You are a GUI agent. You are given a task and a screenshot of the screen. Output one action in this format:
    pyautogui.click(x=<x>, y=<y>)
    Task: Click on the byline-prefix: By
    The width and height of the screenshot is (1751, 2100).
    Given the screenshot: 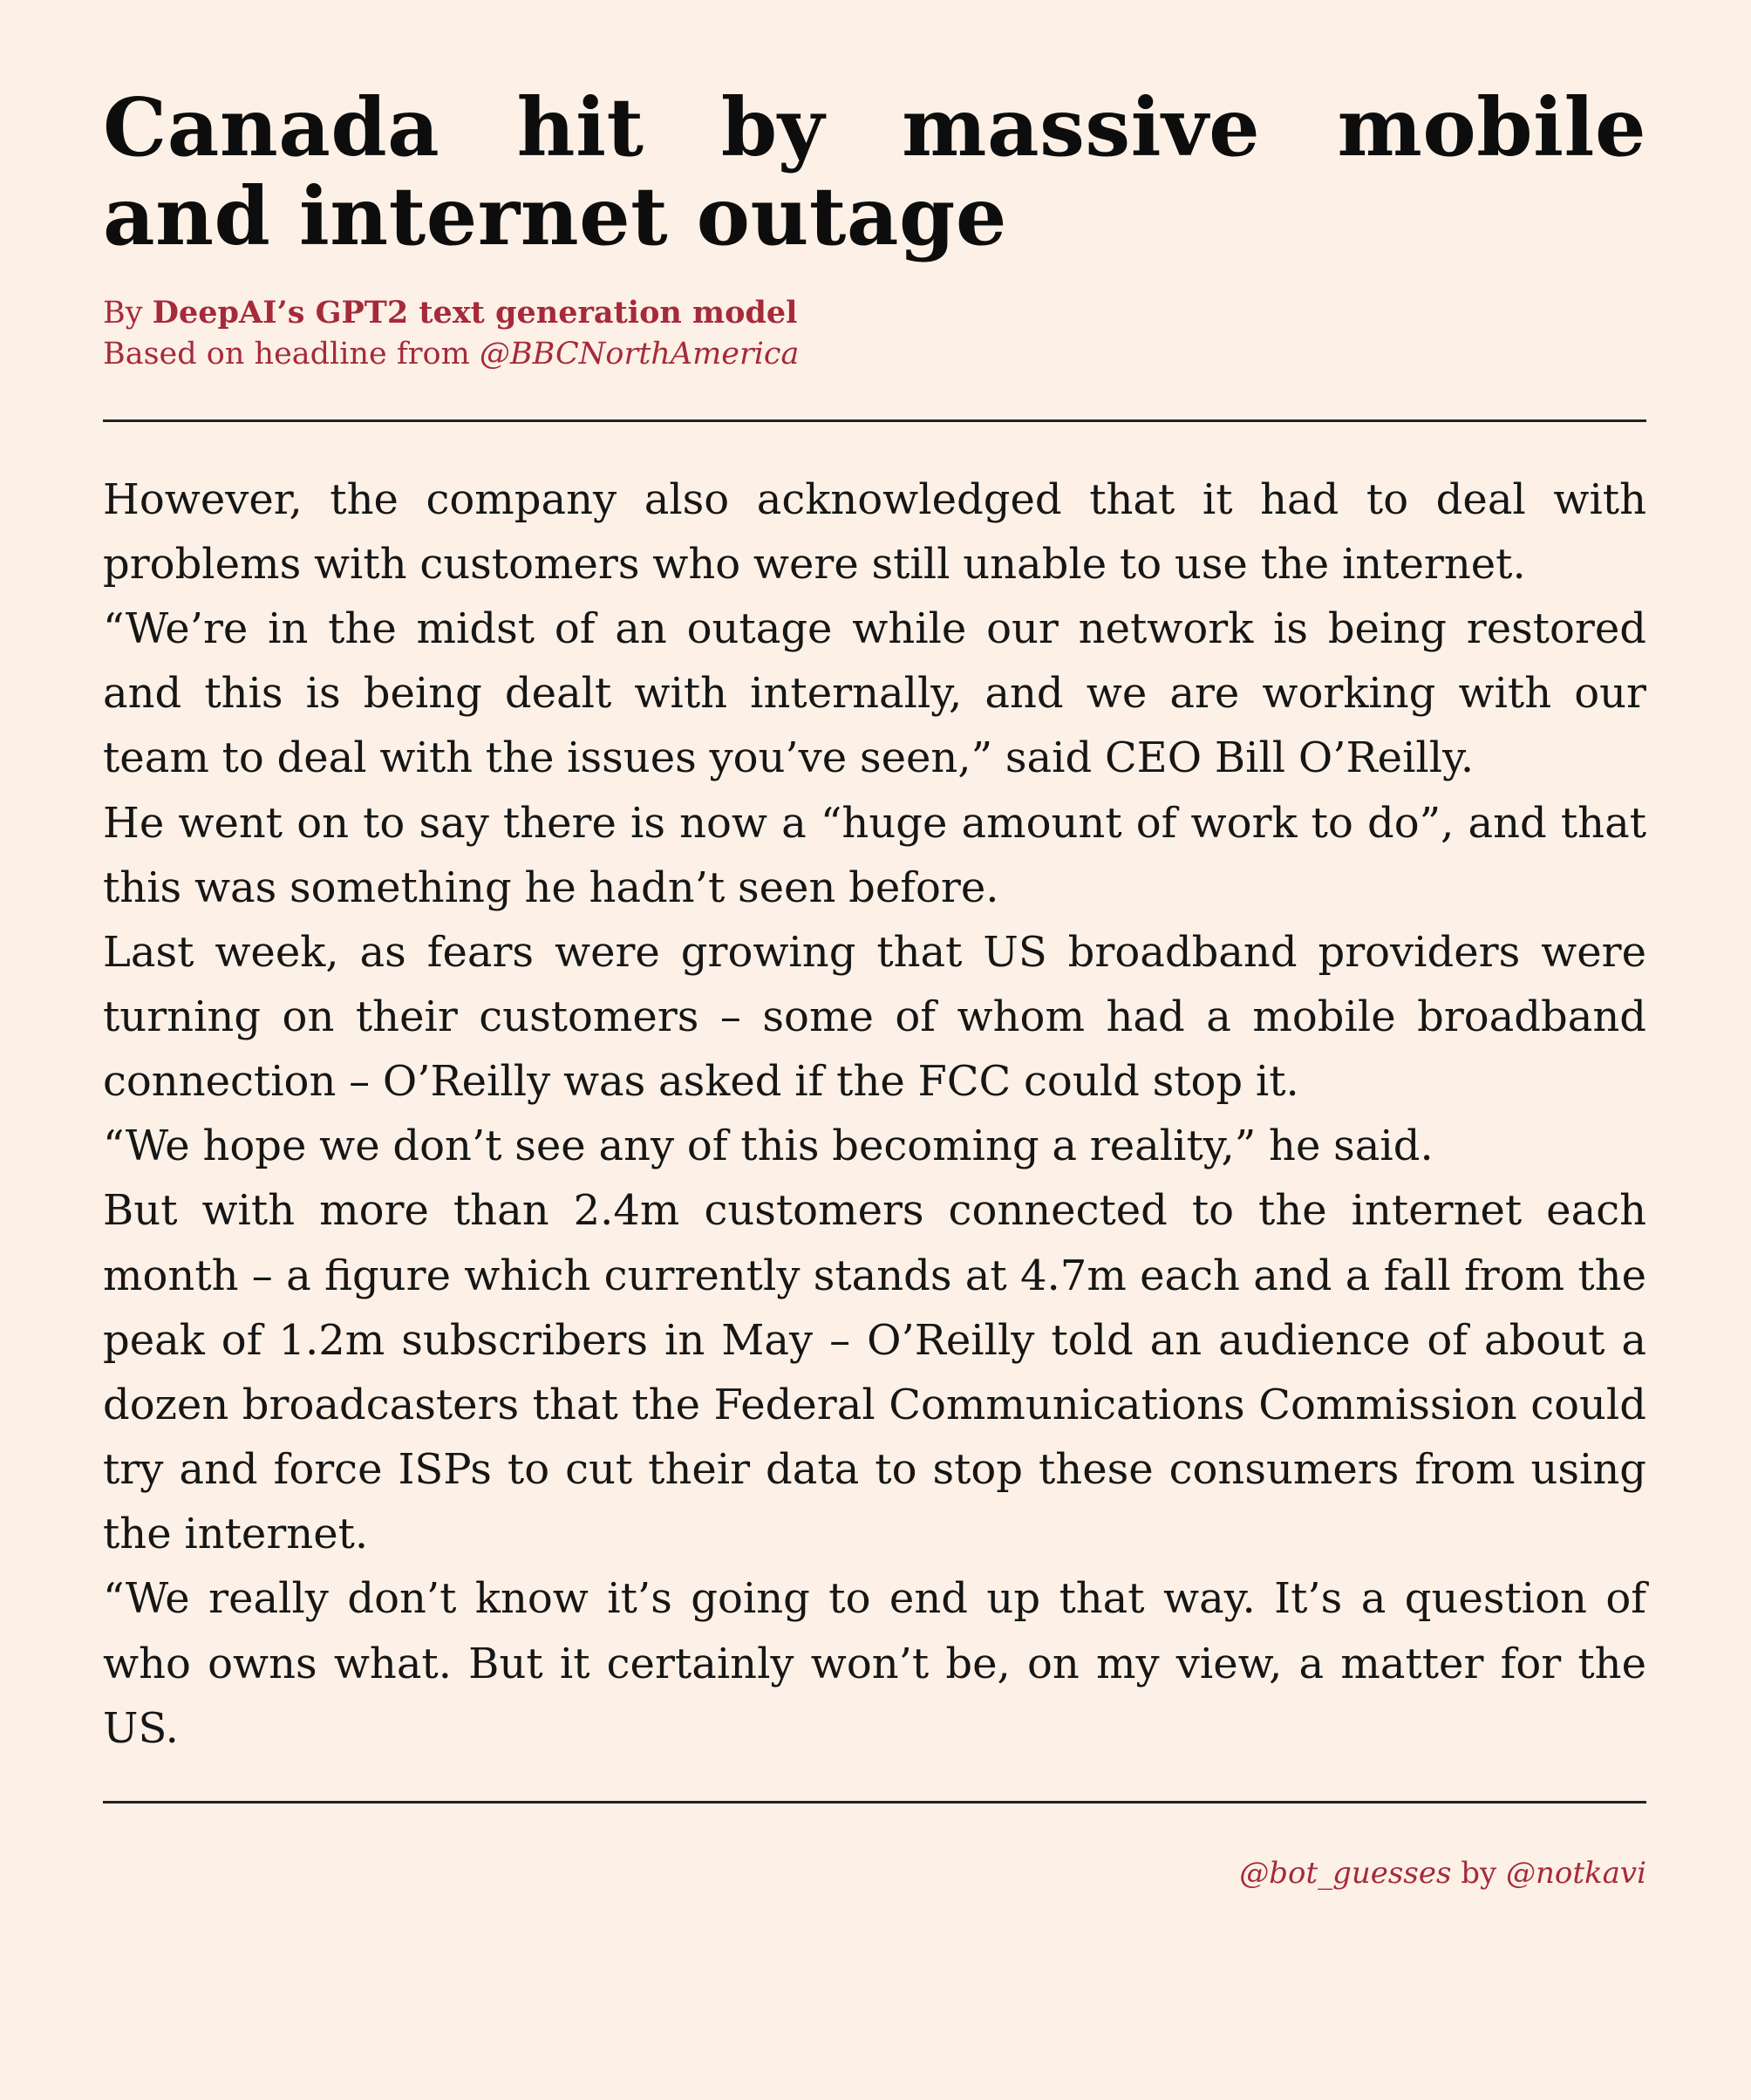 What is the action you would take?
    pyautogui.click(x=128, y=313)
    